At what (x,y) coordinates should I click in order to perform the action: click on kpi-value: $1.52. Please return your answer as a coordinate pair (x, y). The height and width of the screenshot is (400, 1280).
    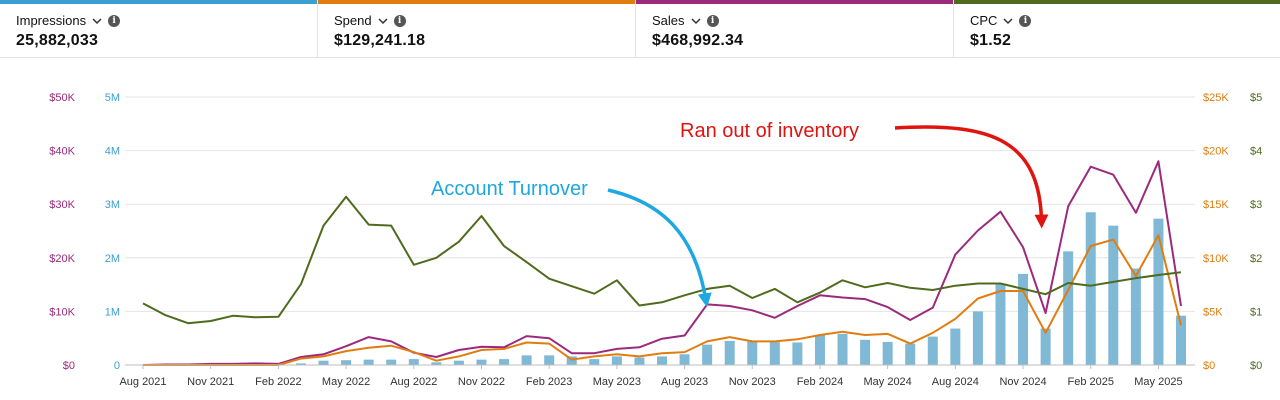
    Looking at the image, I should click on (991, 40).